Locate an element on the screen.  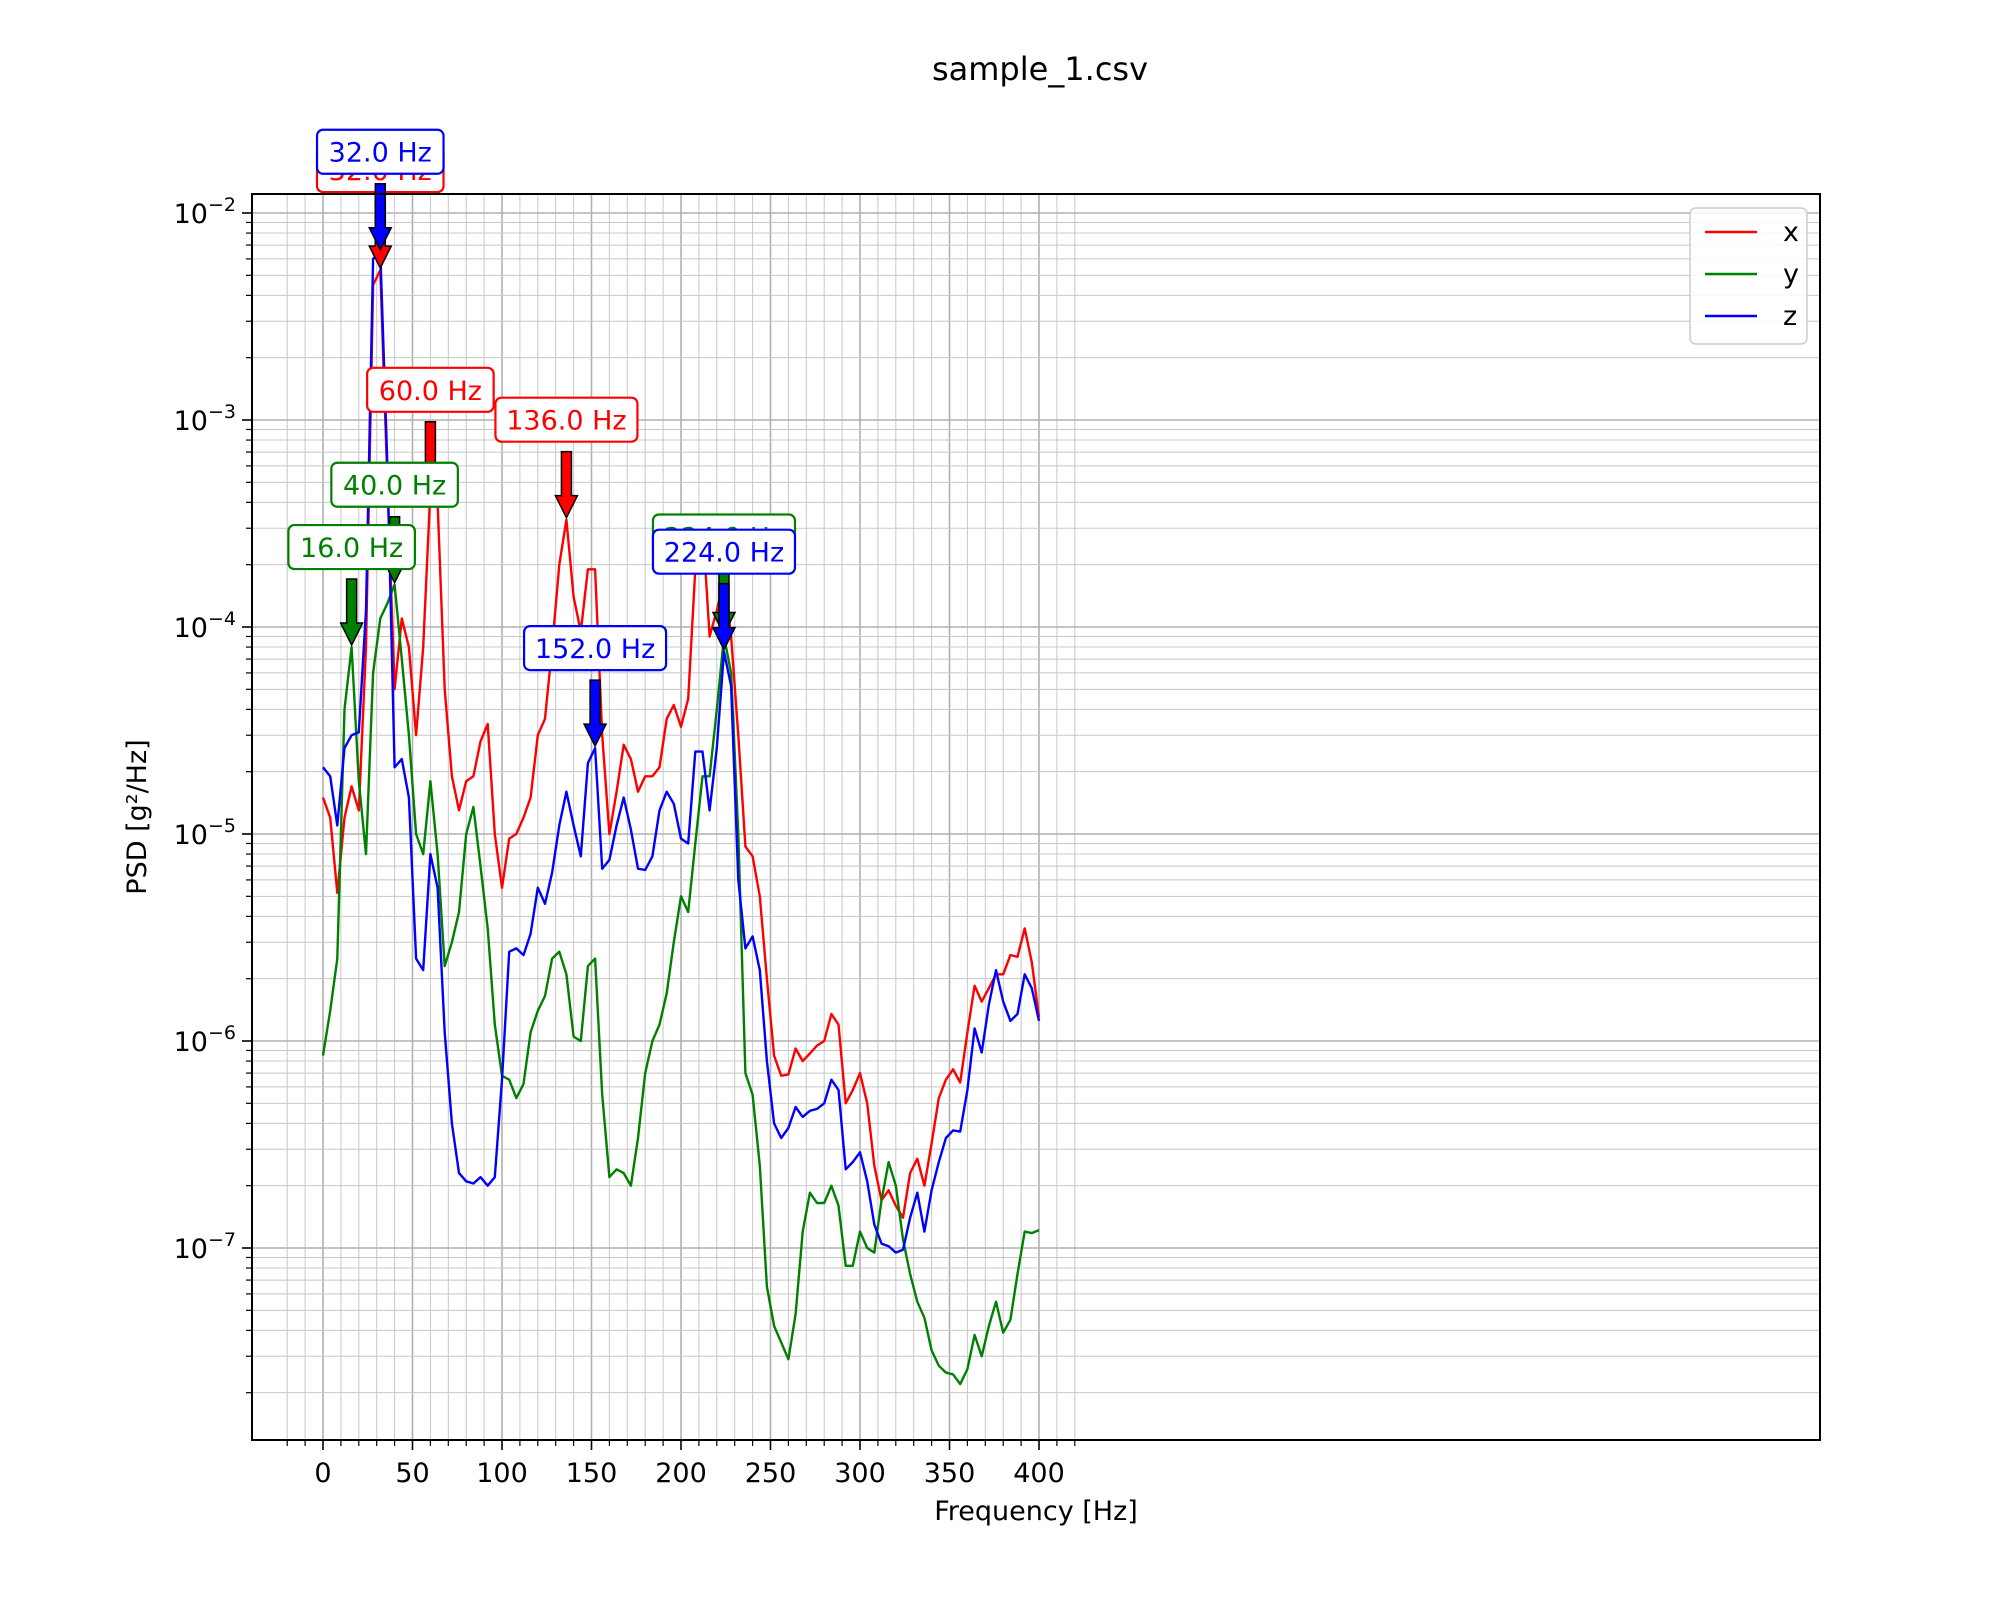
peak-annotation: 32.0 Hz is located at coordinates (380, 190).